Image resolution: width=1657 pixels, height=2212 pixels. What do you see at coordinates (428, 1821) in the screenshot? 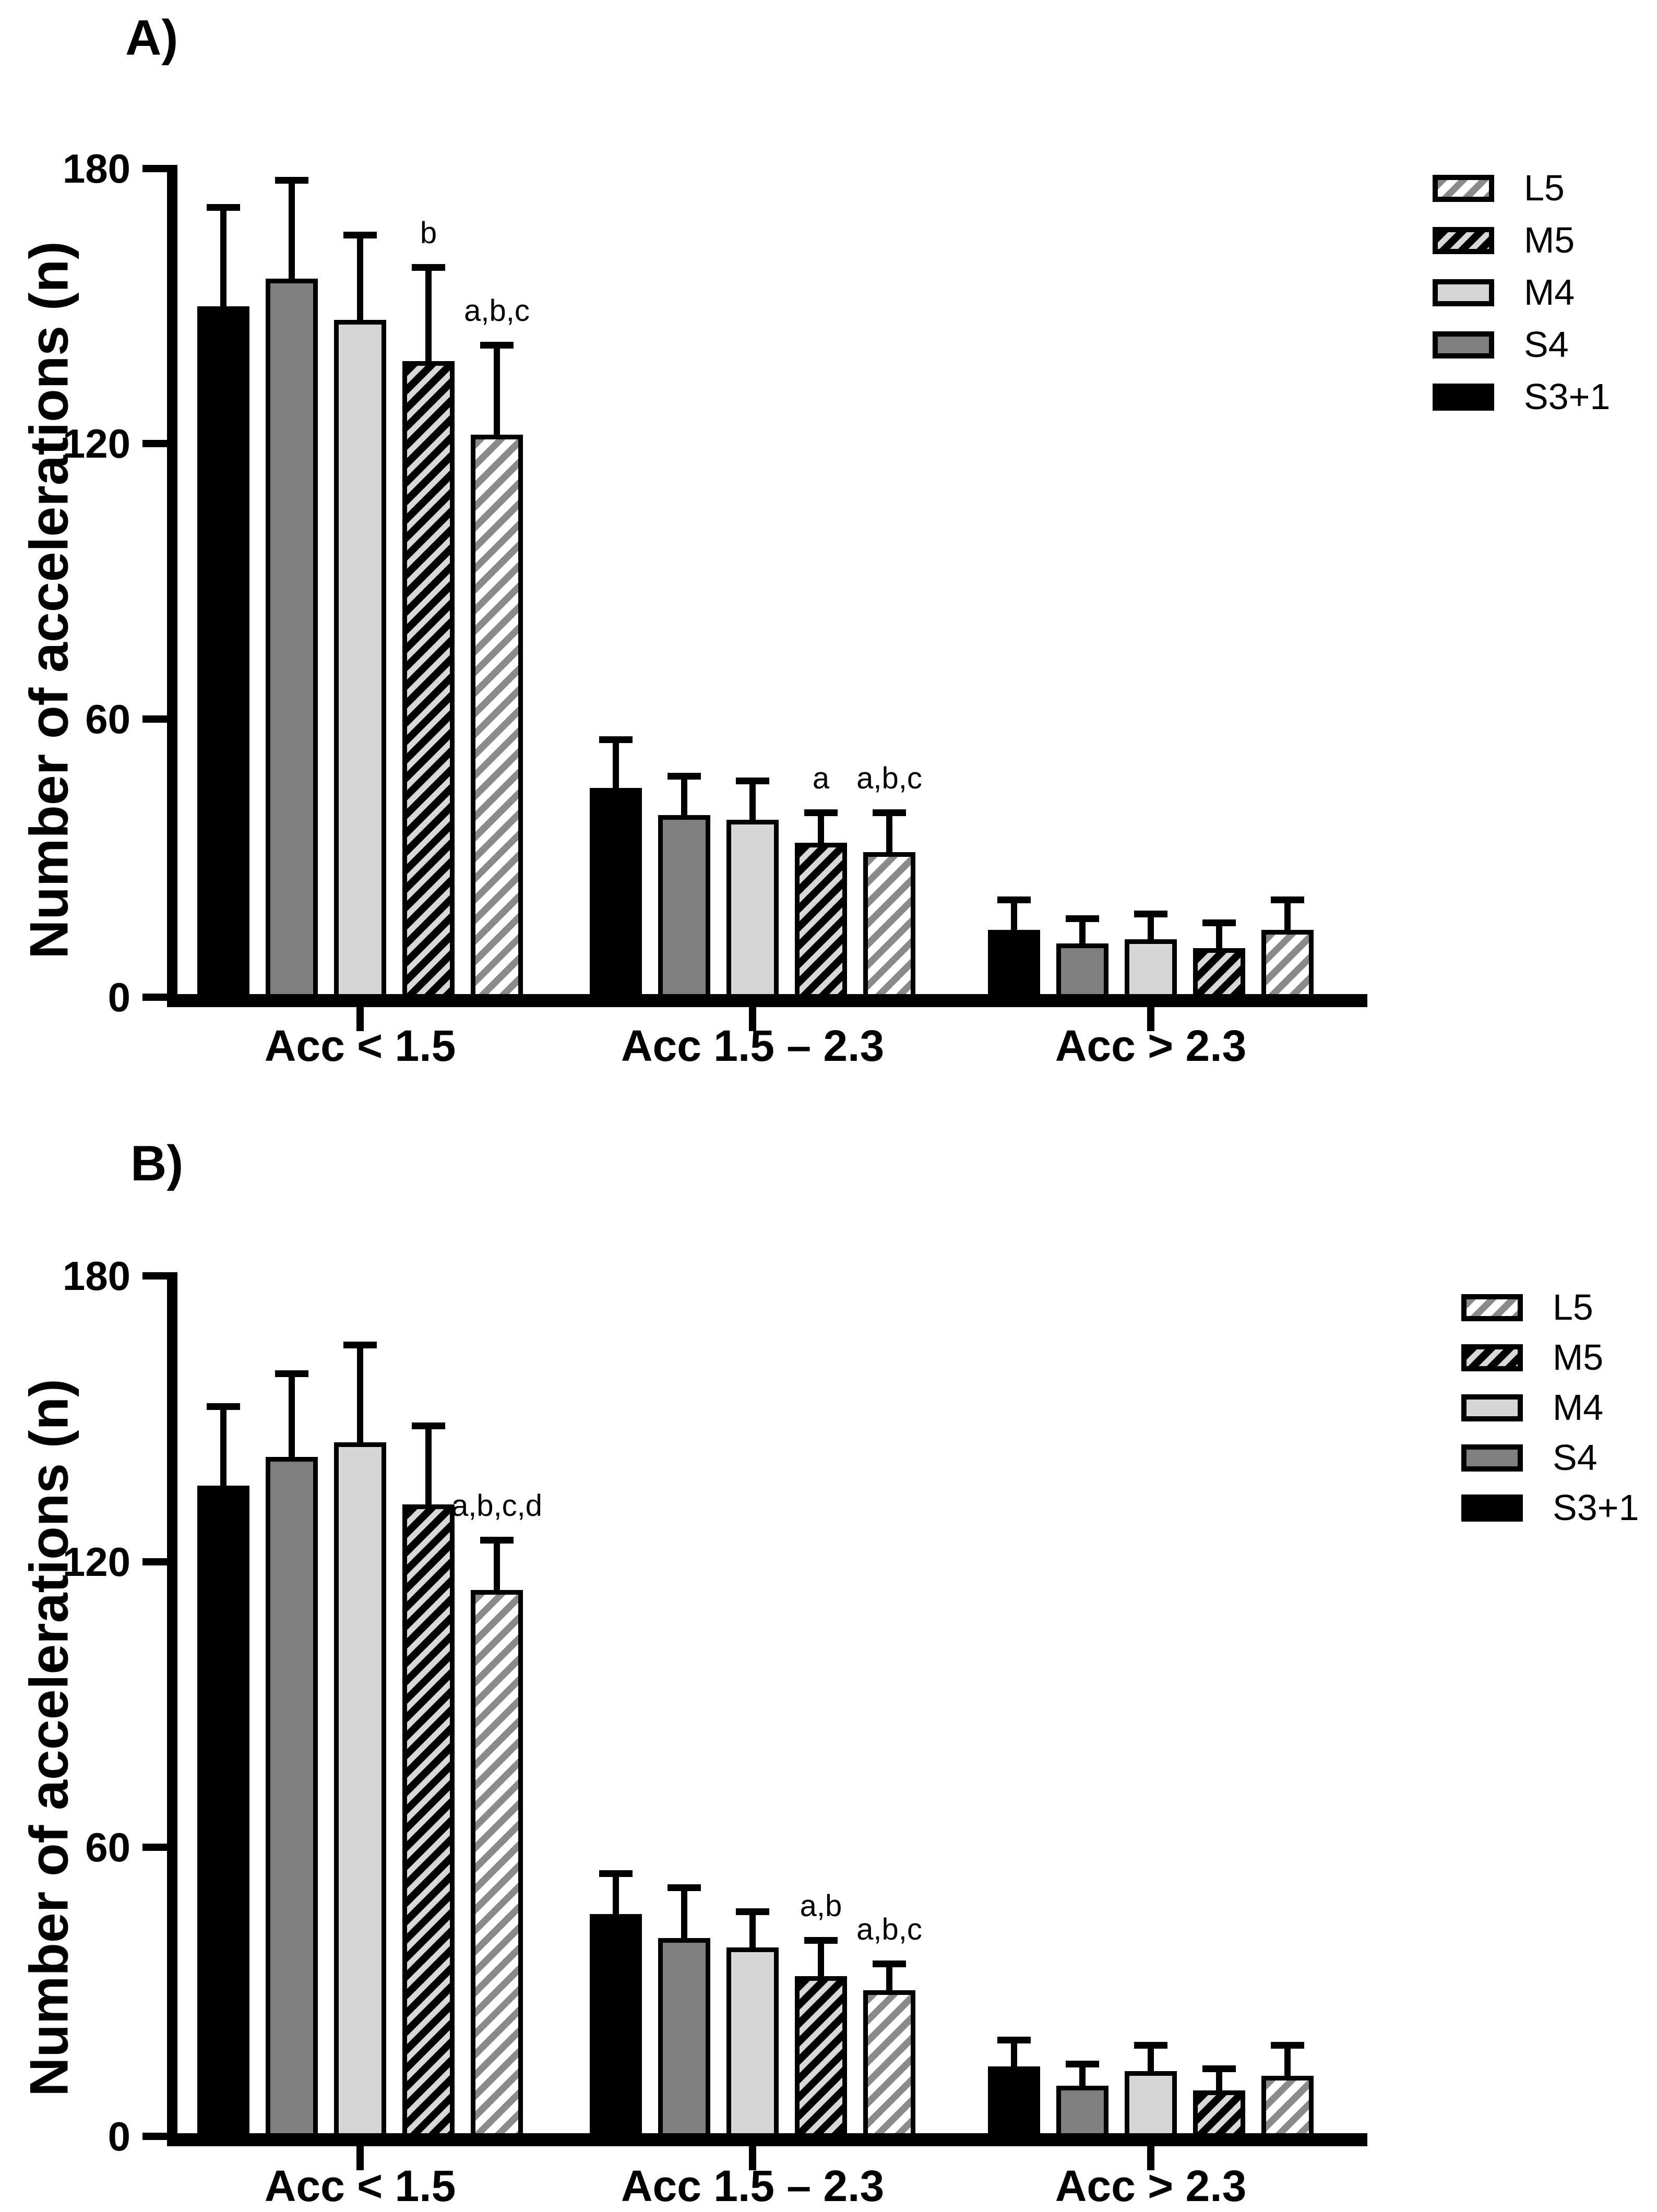
I see `bar-m5-group1` at bounding box center [428, 1821].